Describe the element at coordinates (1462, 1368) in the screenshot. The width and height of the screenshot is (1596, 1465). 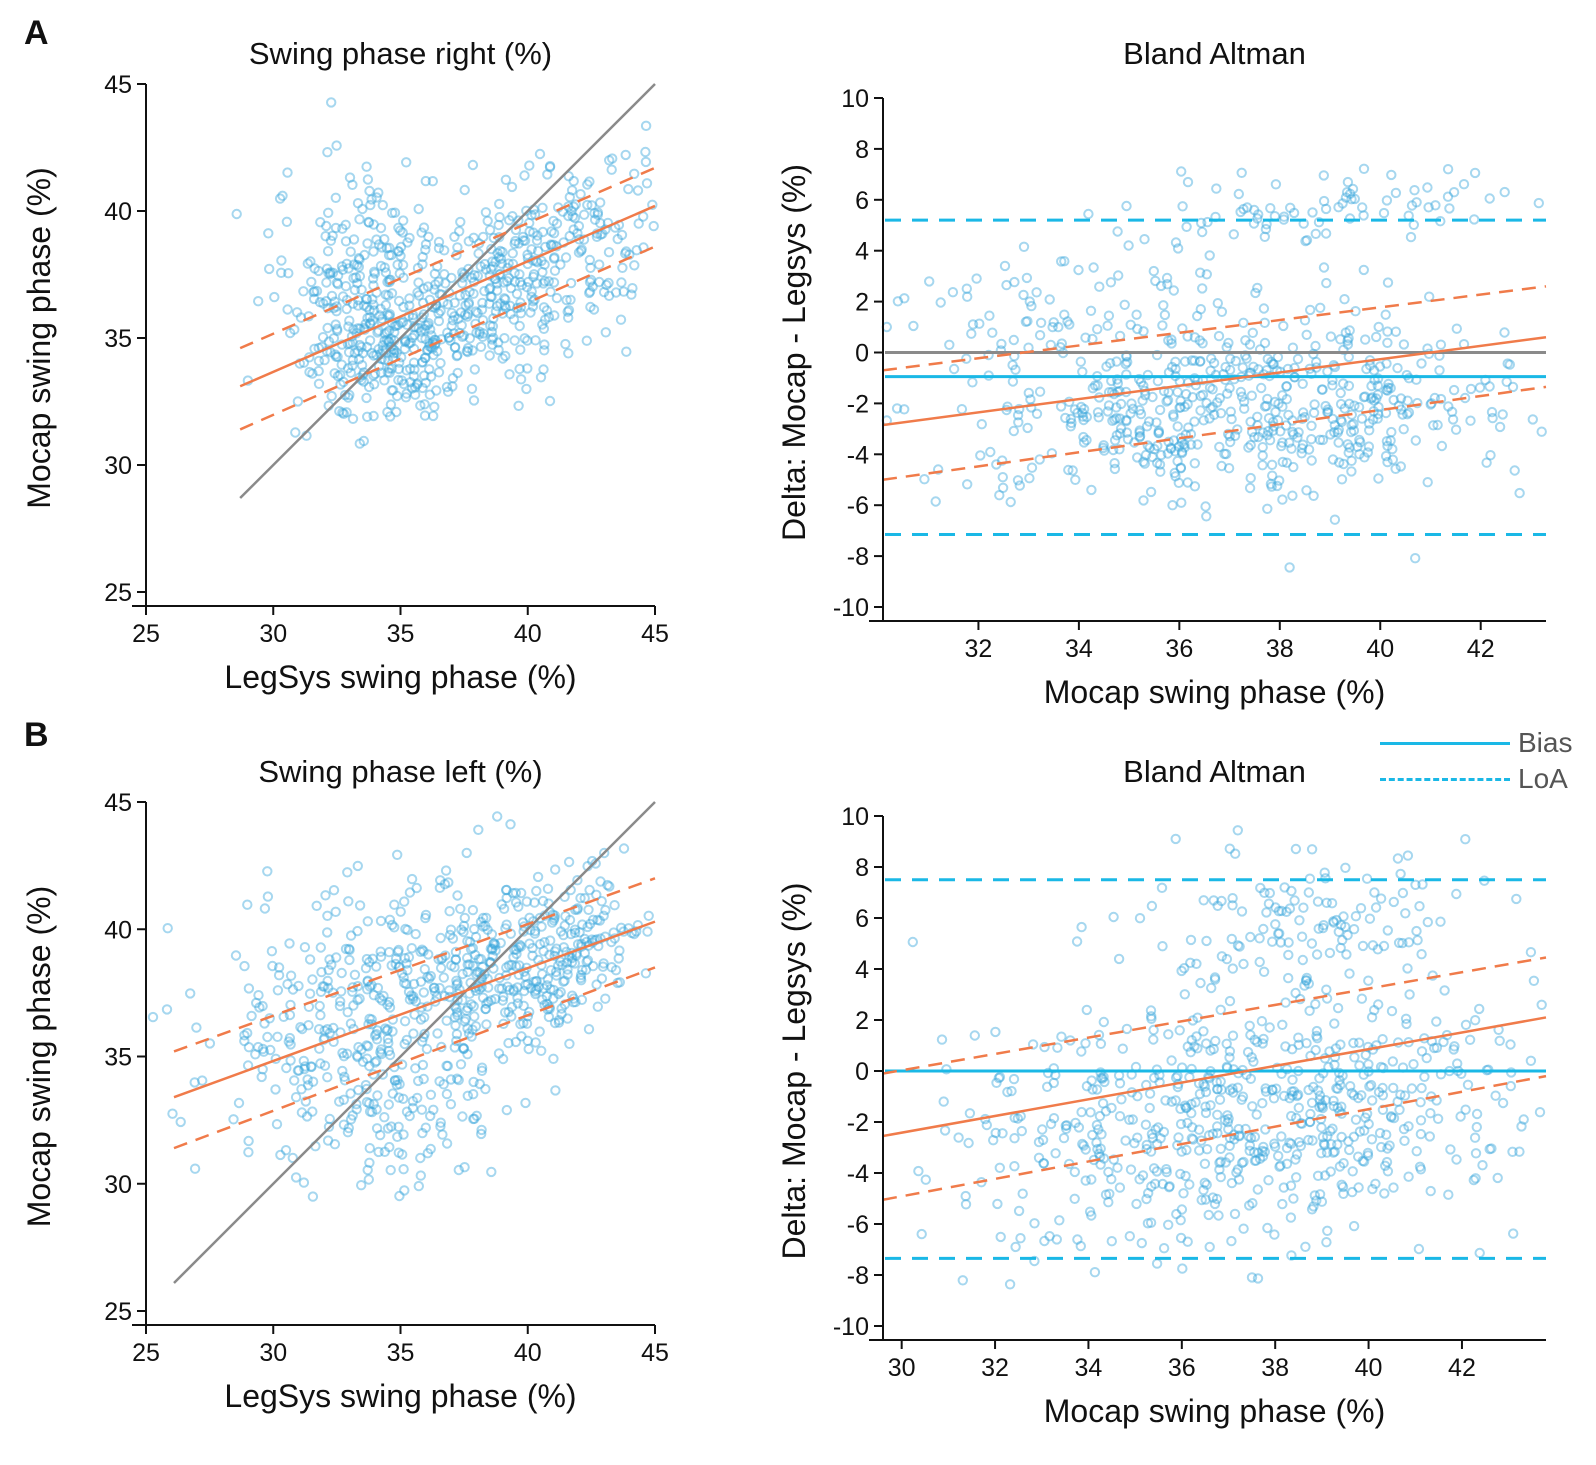
I see `x-tick-label: 42` at that location.